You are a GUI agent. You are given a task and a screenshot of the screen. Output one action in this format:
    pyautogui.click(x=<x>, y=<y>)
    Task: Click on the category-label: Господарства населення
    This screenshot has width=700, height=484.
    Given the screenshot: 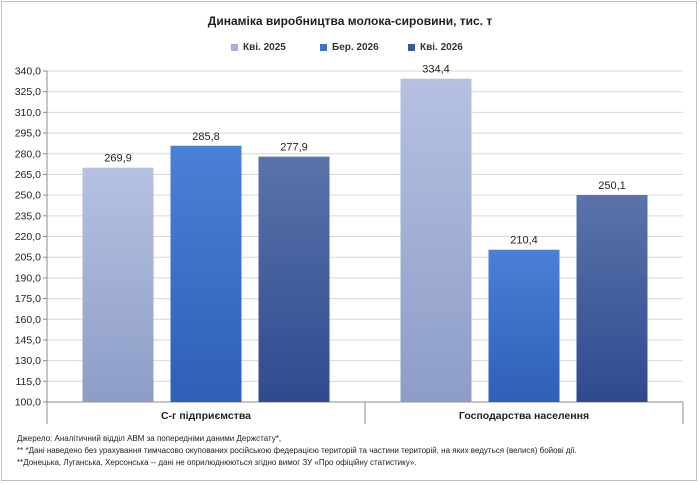 What is the action you would take?
    pyautogui.click(x=524, y=416)
    